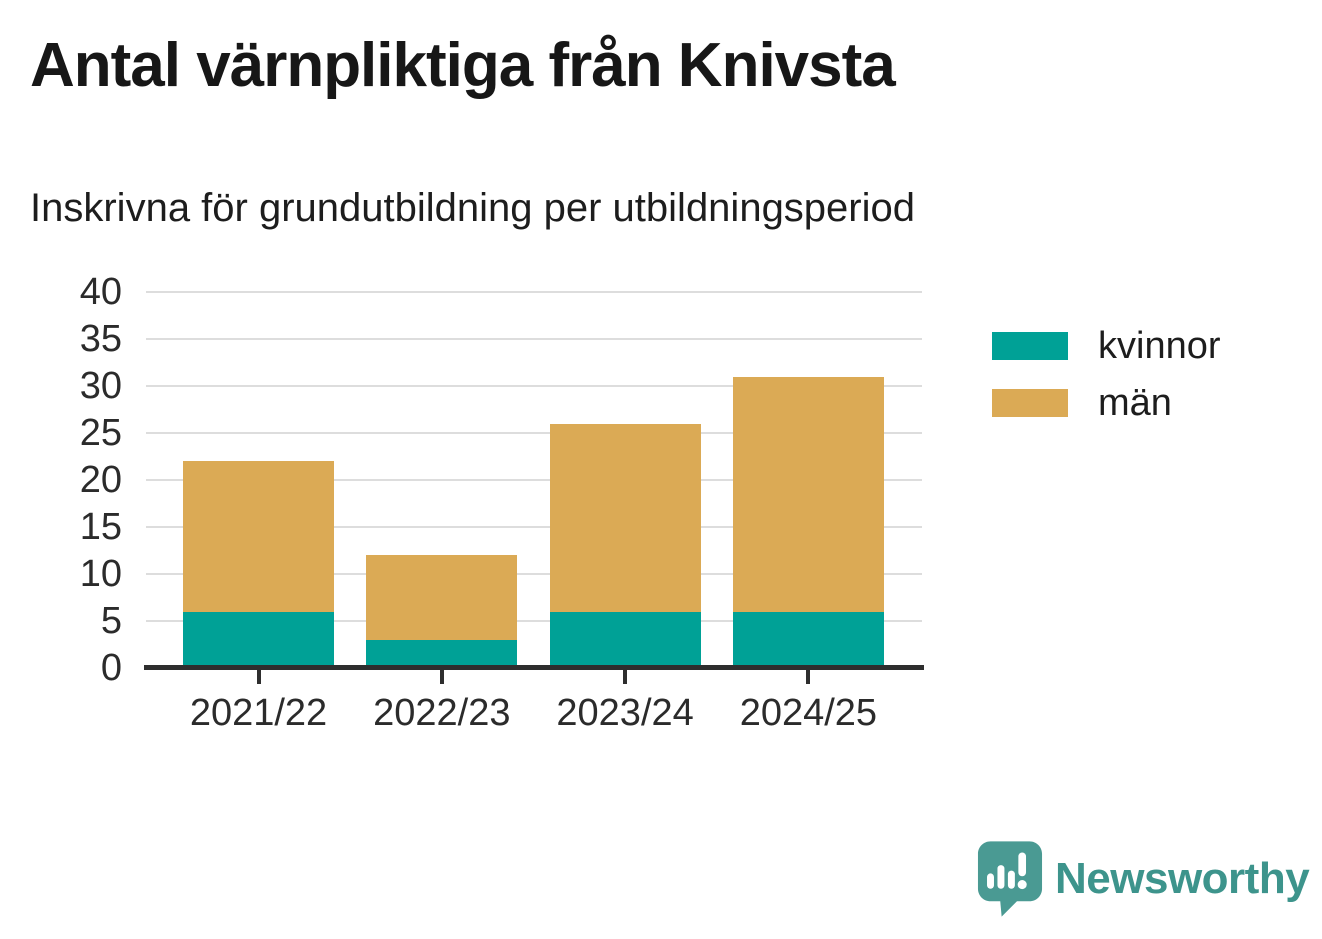 The height and width of the screenshot is (939, 1322). Describe the element at coordinates (100, 292) in the screenshot. I see `y-tick-label: 40` at that location.